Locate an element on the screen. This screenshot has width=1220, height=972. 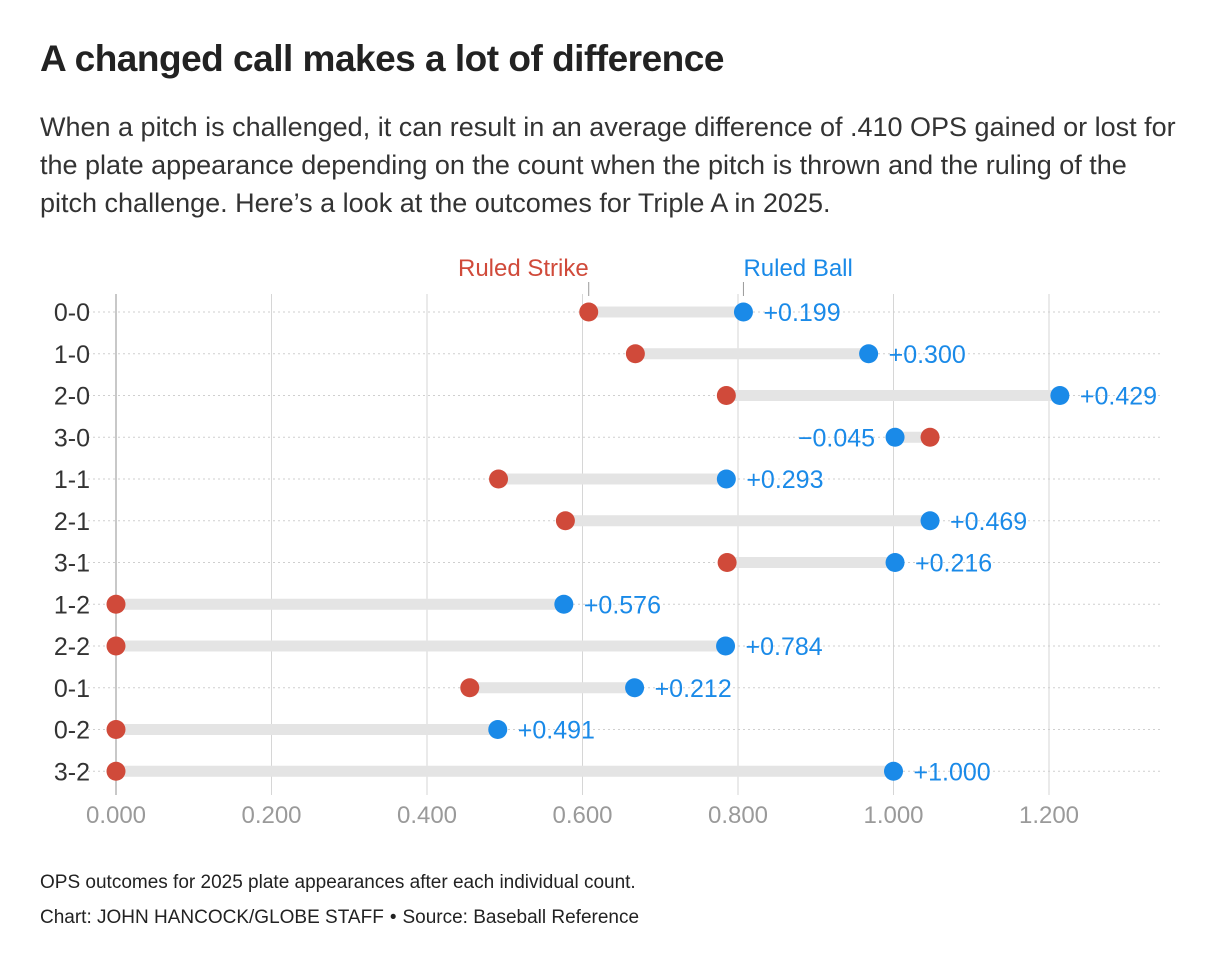
row-label-0-0: 0-0 is located at coordinates (72, 313).